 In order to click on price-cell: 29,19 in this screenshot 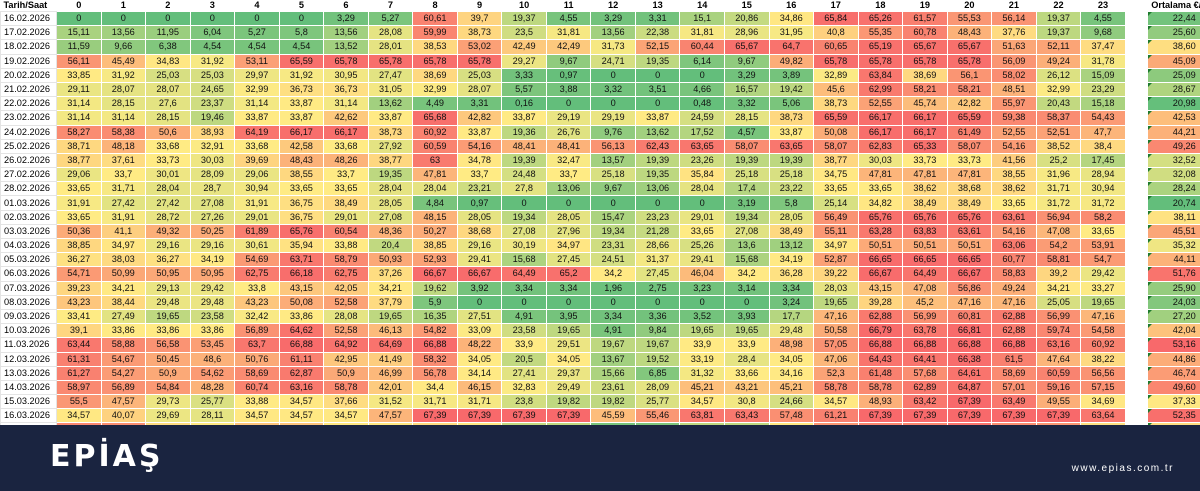, I will do `click(613, 118)`.